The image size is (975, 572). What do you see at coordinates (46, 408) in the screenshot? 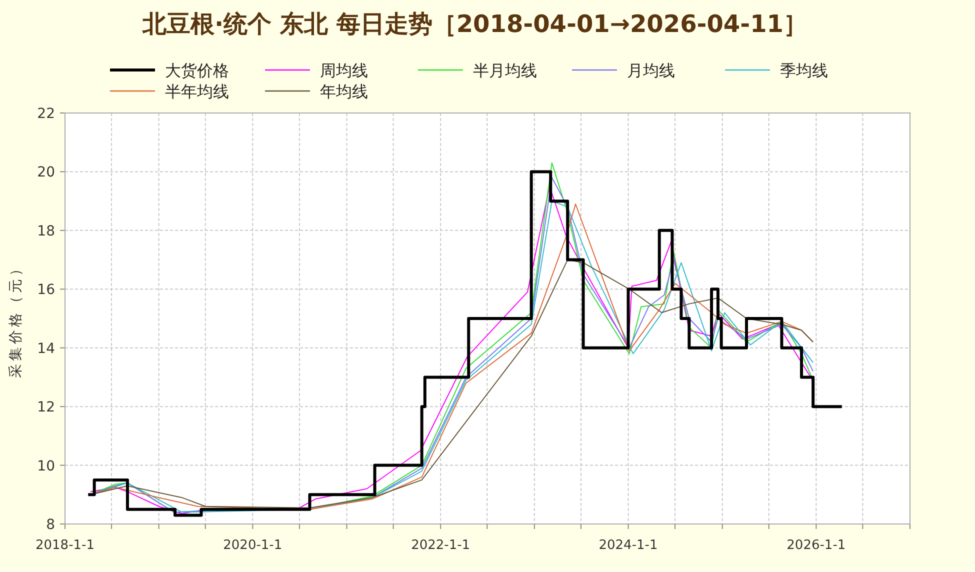
I see `y-tick-label: 12` at bounding box center [46, 408].